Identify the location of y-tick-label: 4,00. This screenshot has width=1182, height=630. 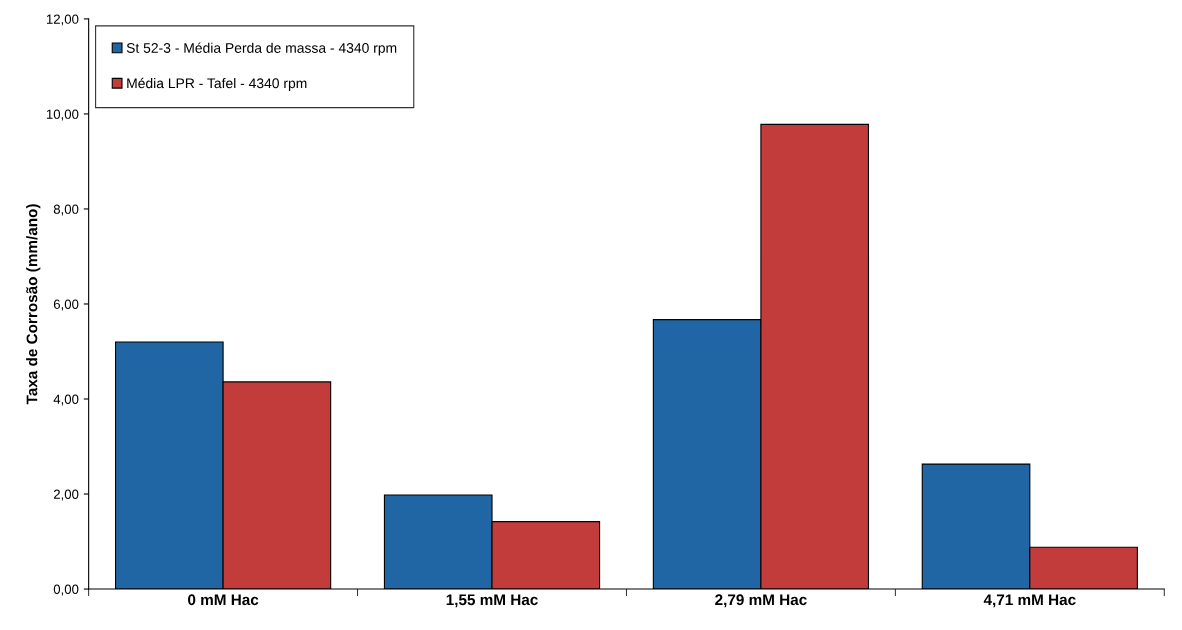
(66, 400).